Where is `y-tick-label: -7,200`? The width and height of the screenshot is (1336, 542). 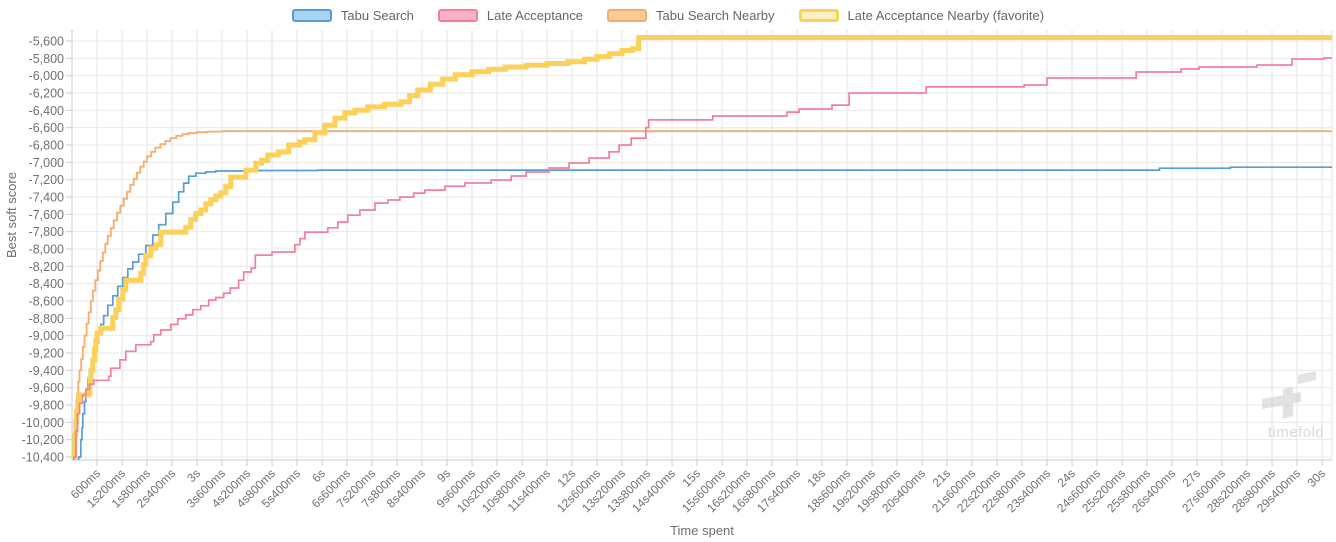
y-tick-label: -7,200 is located at coordinates (46, 180).